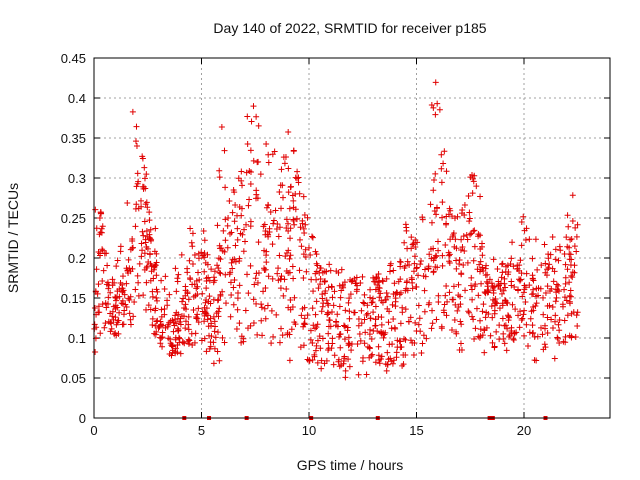 The image size is (640, 480). What do you see at coordinates (13, 238) in the screenshot?
I see `y-axis-label: SRMTID / TECUs` at bounding box center [13, 238].